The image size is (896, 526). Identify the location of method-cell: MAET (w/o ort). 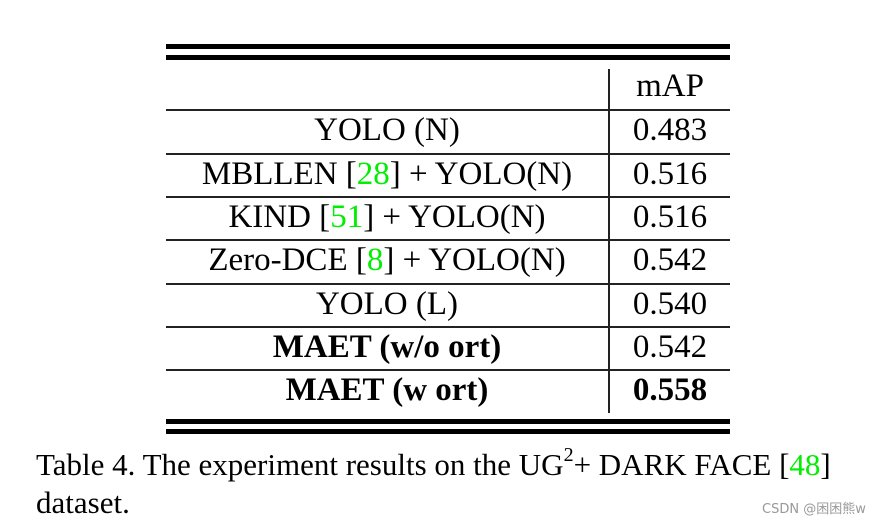
(387, 347).